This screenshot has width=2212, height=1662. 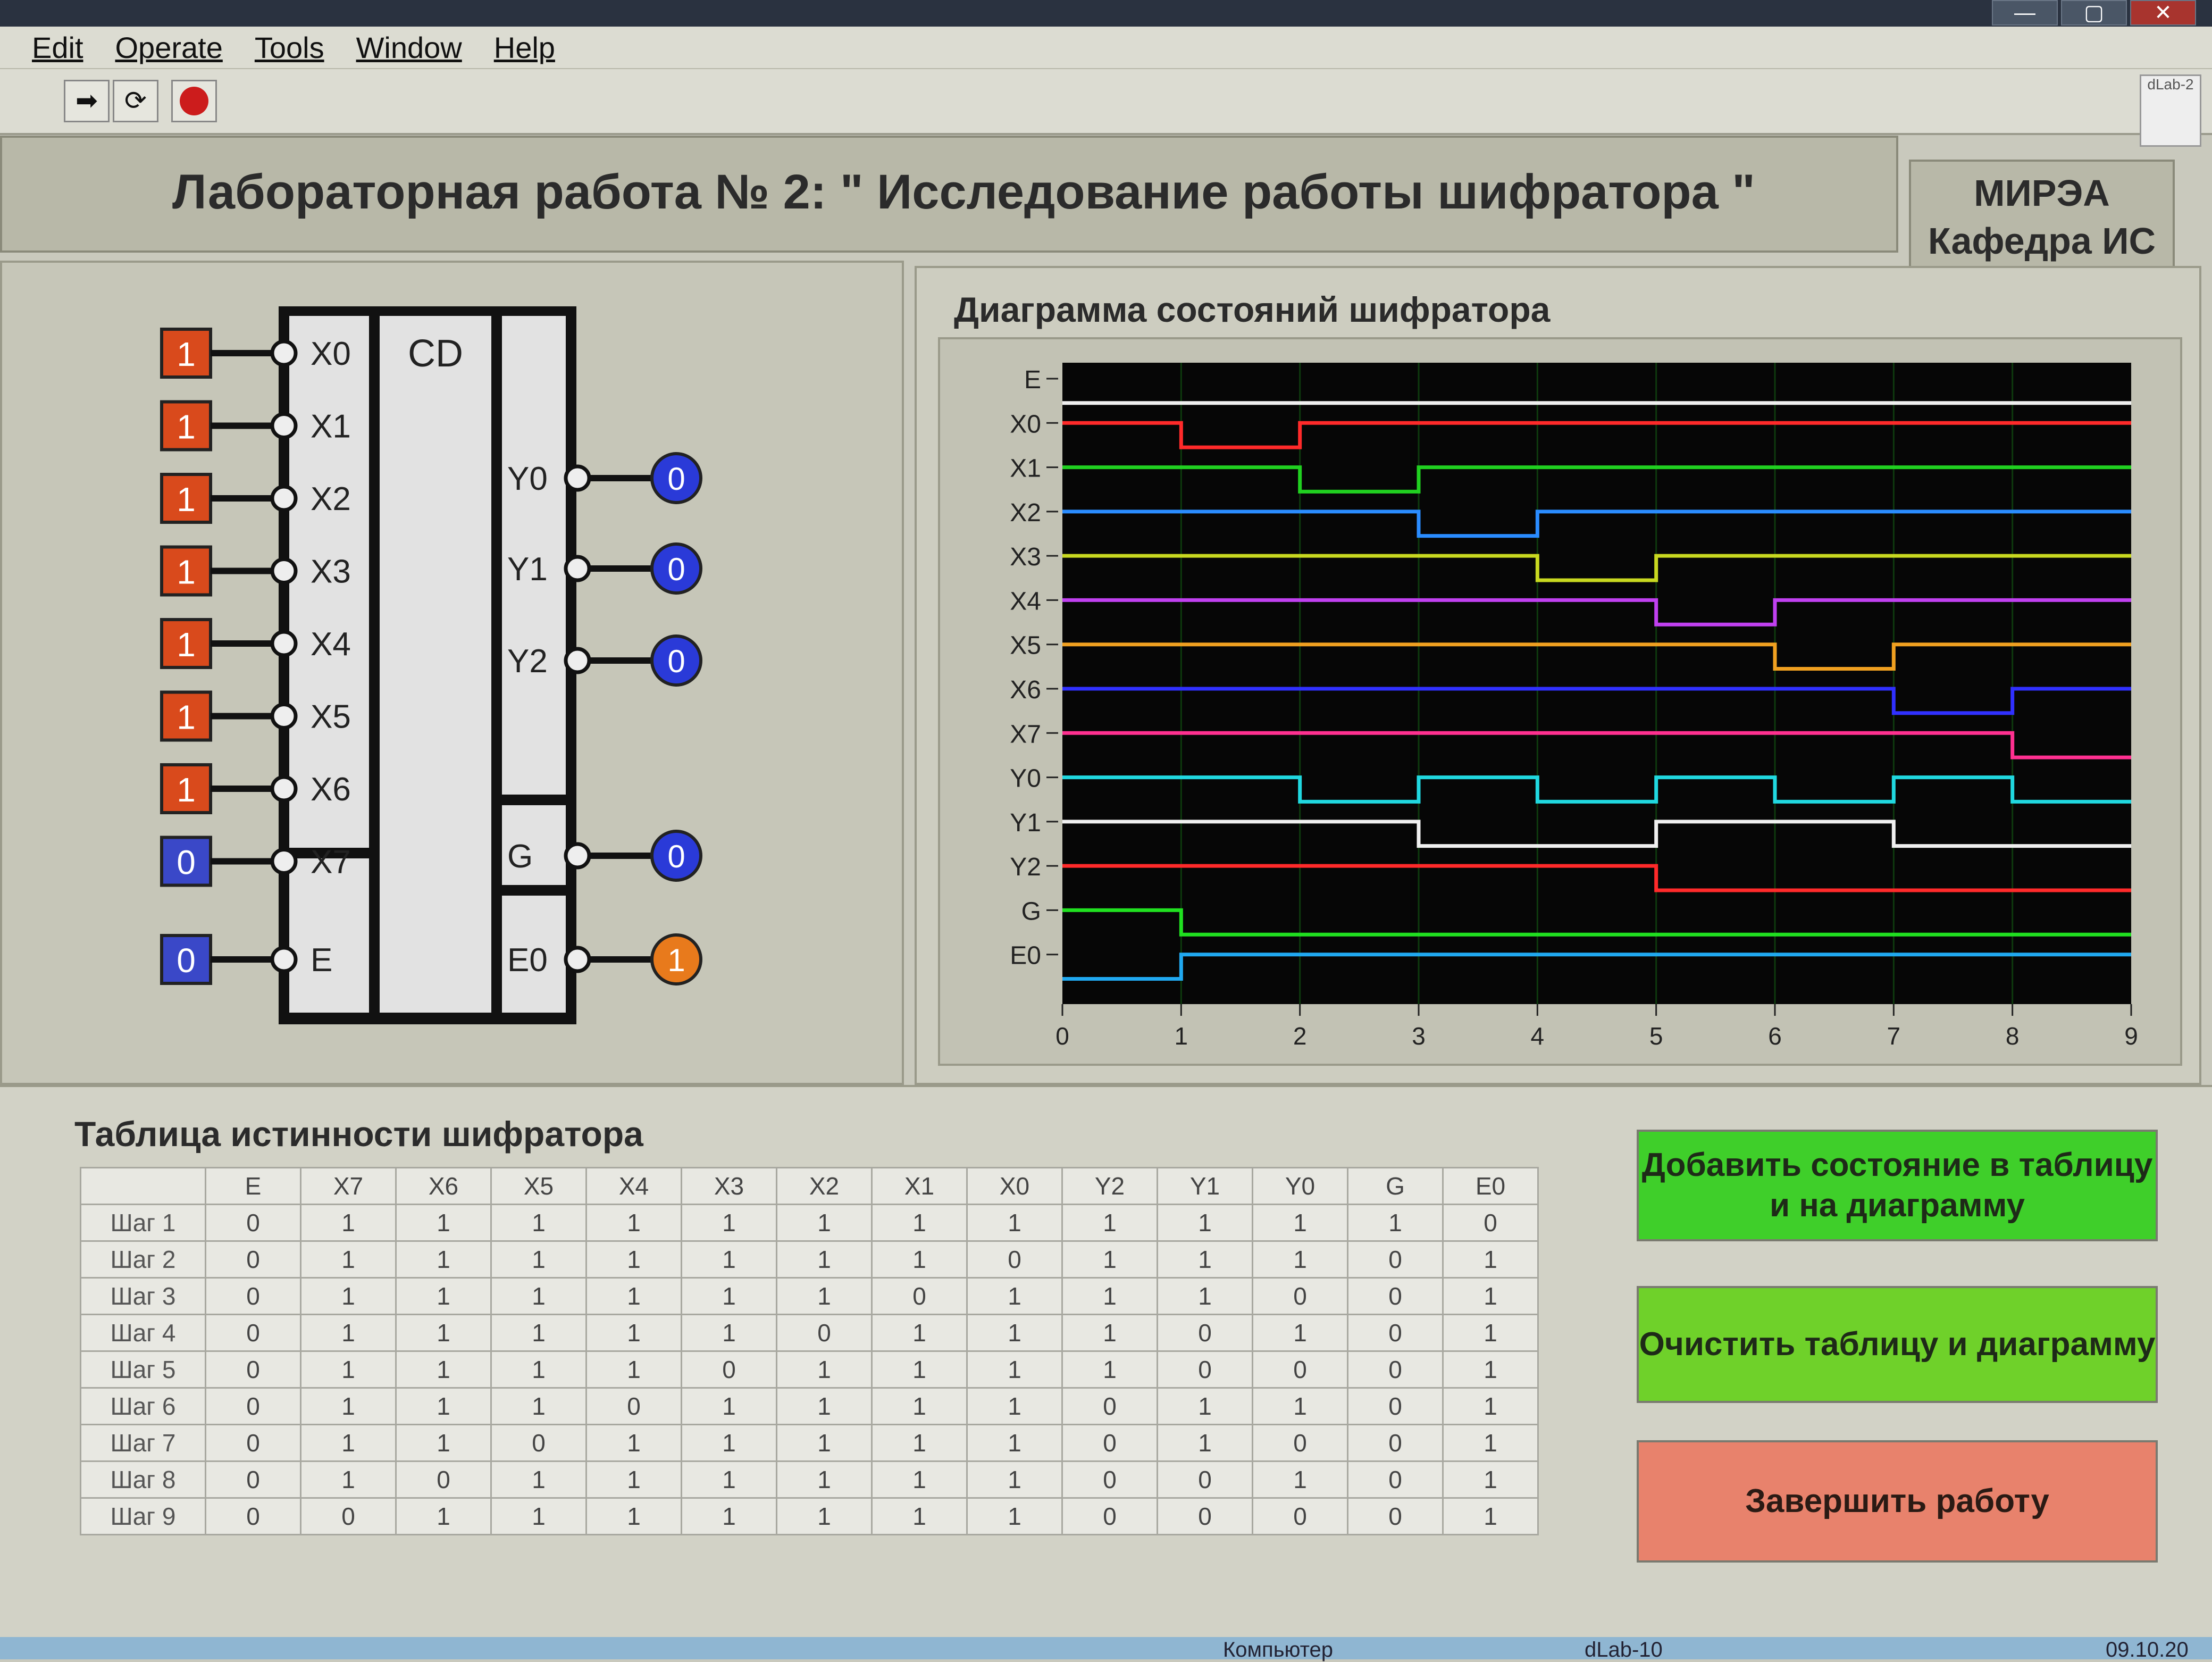 What do you see at coordinates (1897, 1344) in the screenshot?
I see `clear-table-button: Очистить таблицу и диаграмму` at bounding box center [1897, 1344].